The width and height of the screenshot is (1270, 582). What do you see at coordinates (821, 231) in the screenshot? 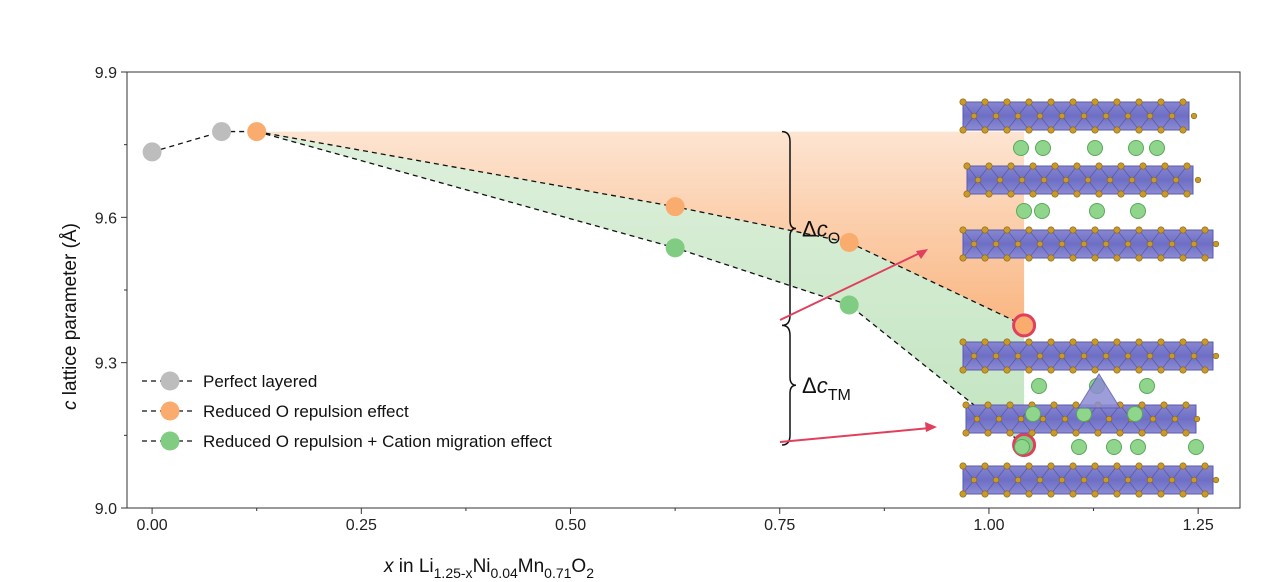
I see `bracket-label: ΔcO` at bounding box center [821, 231].